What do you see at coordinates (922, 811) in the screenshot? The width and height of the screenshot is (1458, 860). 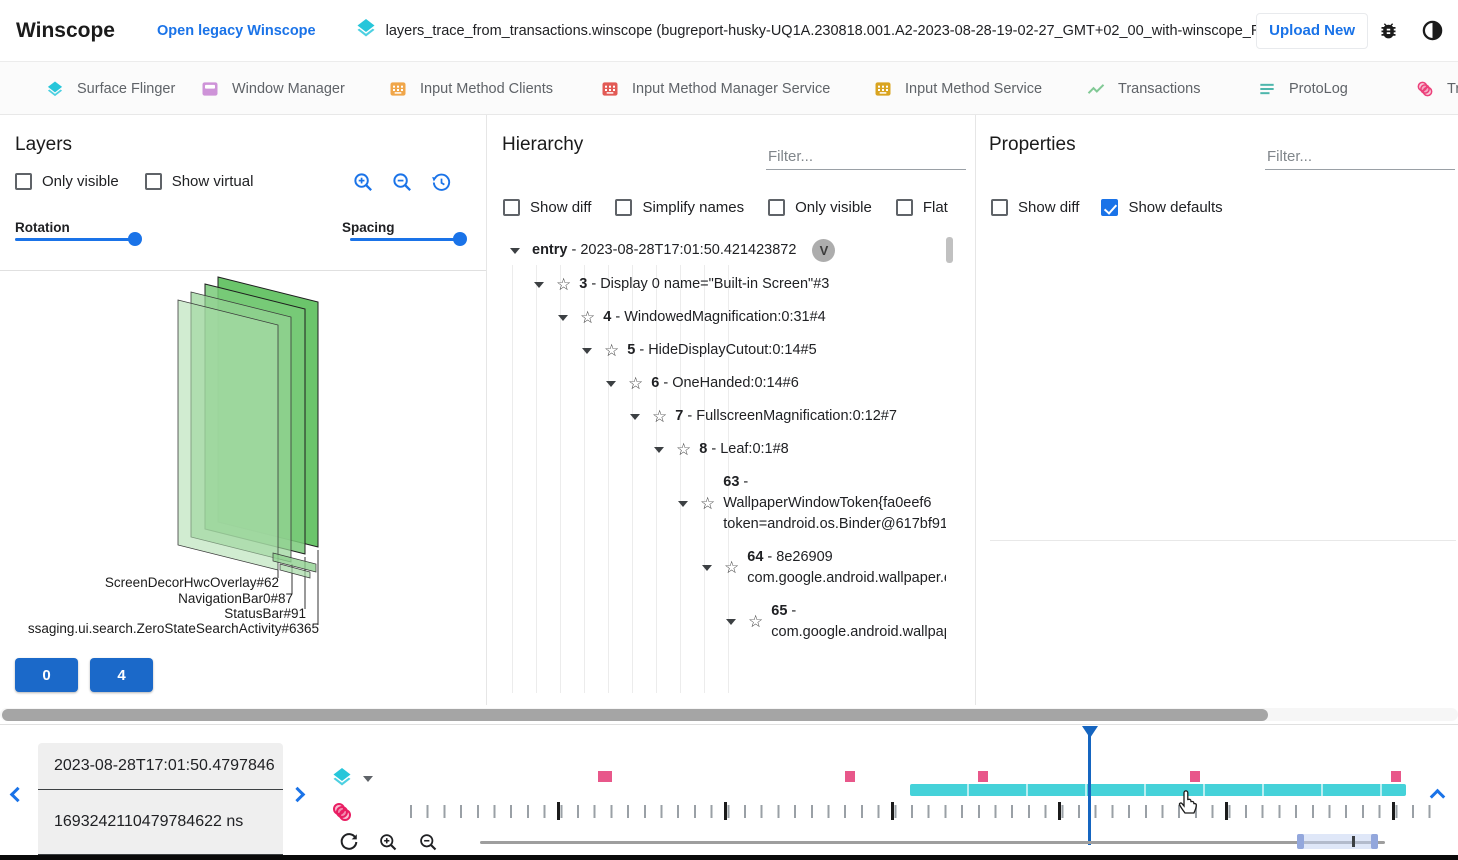 I see `timeline-minor-ticks` at bounding box center [922, 811].